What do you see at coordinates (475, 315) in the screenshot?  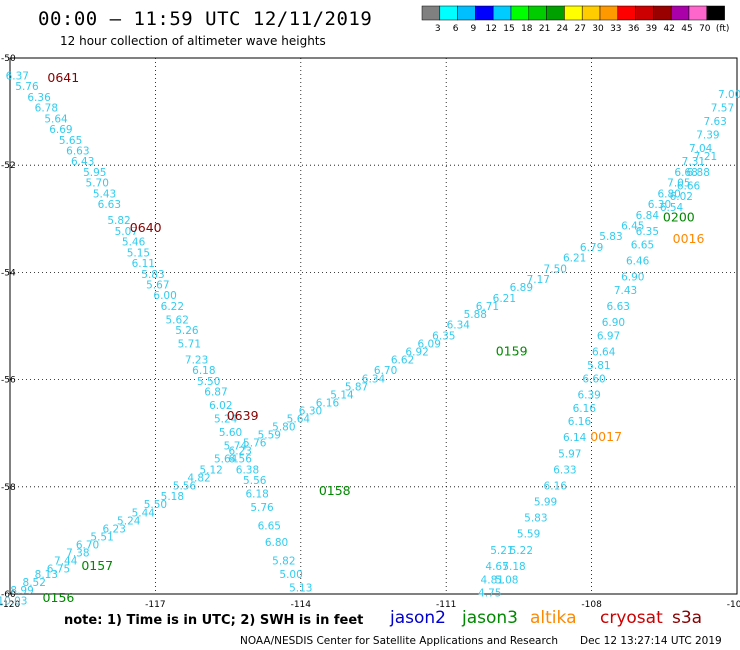 I see `swh-value: 5.88` at bounding box center [475, 315].